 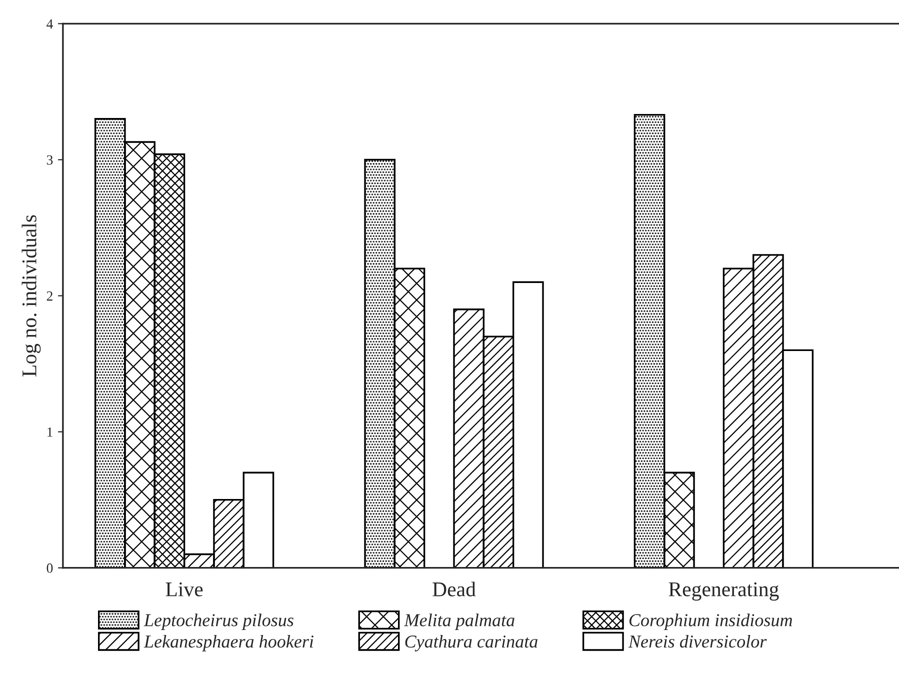 I want to click on legend-label: Melita palmata, so click(x=459, y=622).